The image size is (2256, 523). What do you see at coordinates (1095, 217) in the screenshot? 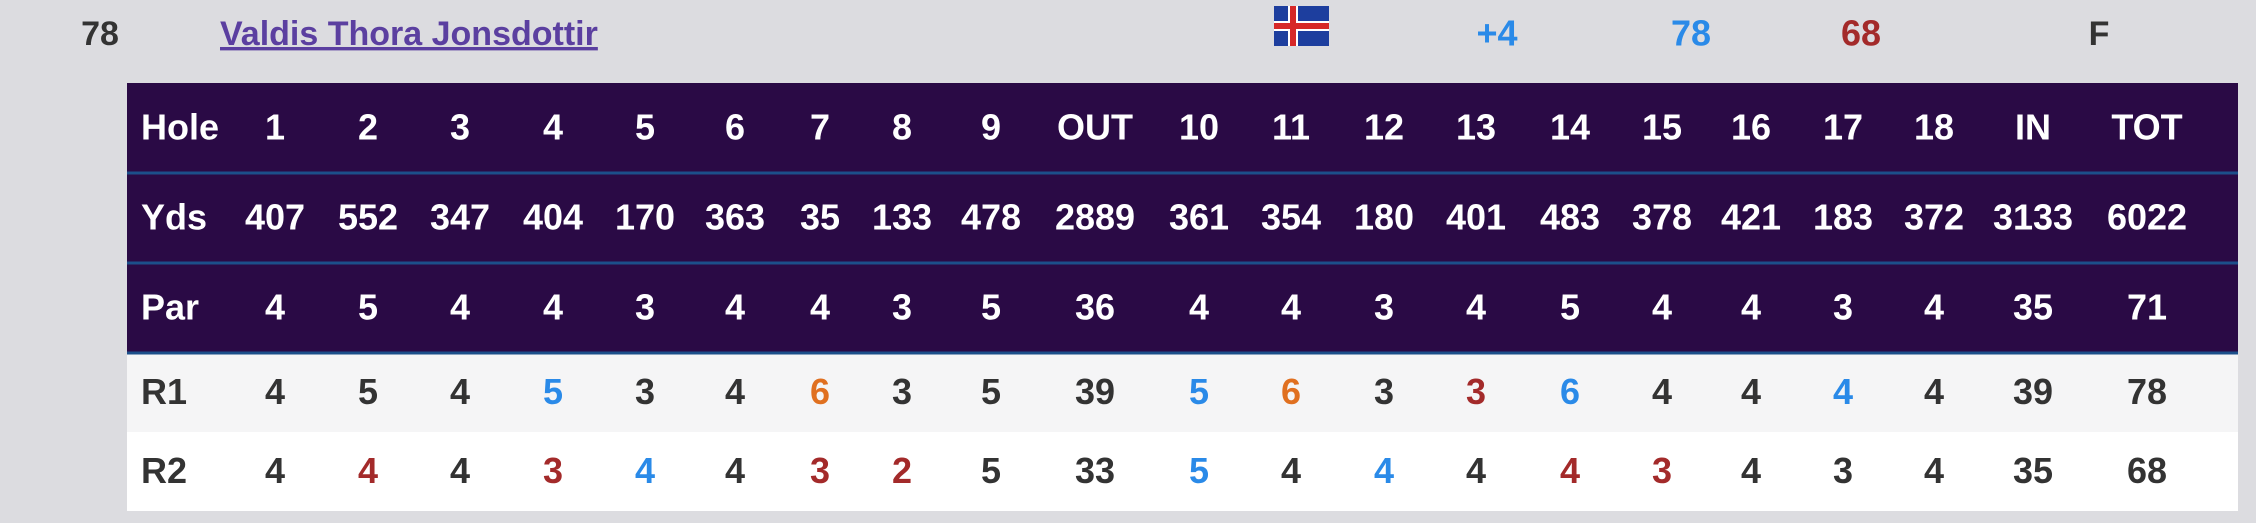
I see `cell: 2889` at bounding box center [1095, 217].